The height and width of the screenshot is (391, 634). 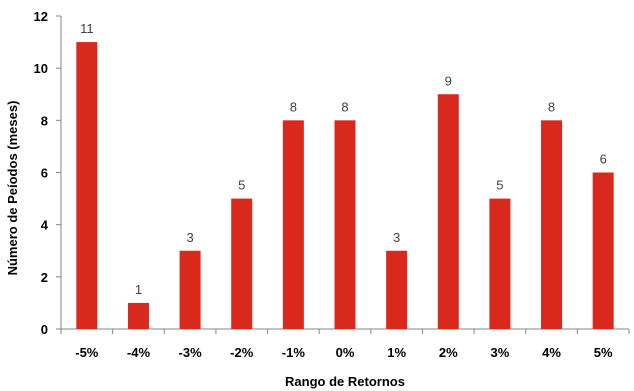 What do you see at coordinates (294, 352) in the screenshot?
I see `x-tick-label: -1%` at bounding box center [294, 352].